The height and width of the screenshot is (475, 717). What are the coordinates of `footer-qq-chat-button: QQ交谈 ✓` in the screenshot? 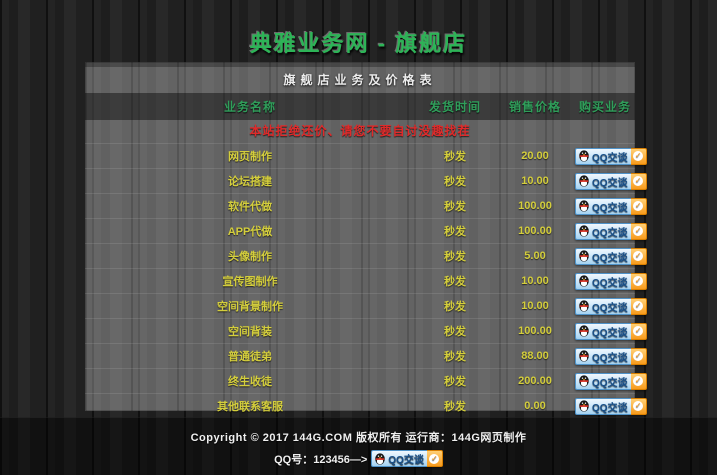 It's located at (407, 458).